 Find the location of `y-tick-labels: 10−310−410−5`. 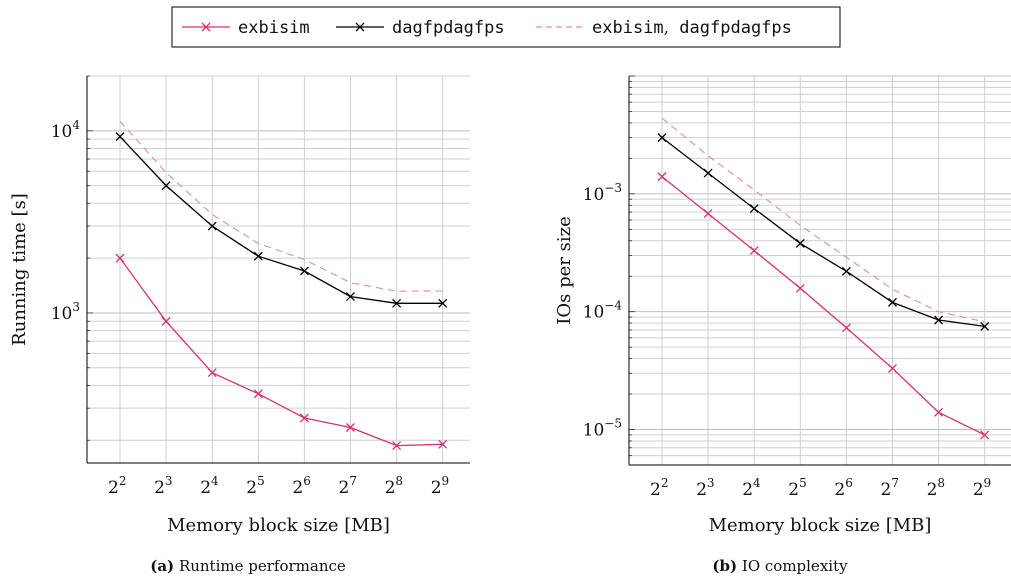

y-tick-labels: 10−310−410−5 is located at coordinates (603, 311).